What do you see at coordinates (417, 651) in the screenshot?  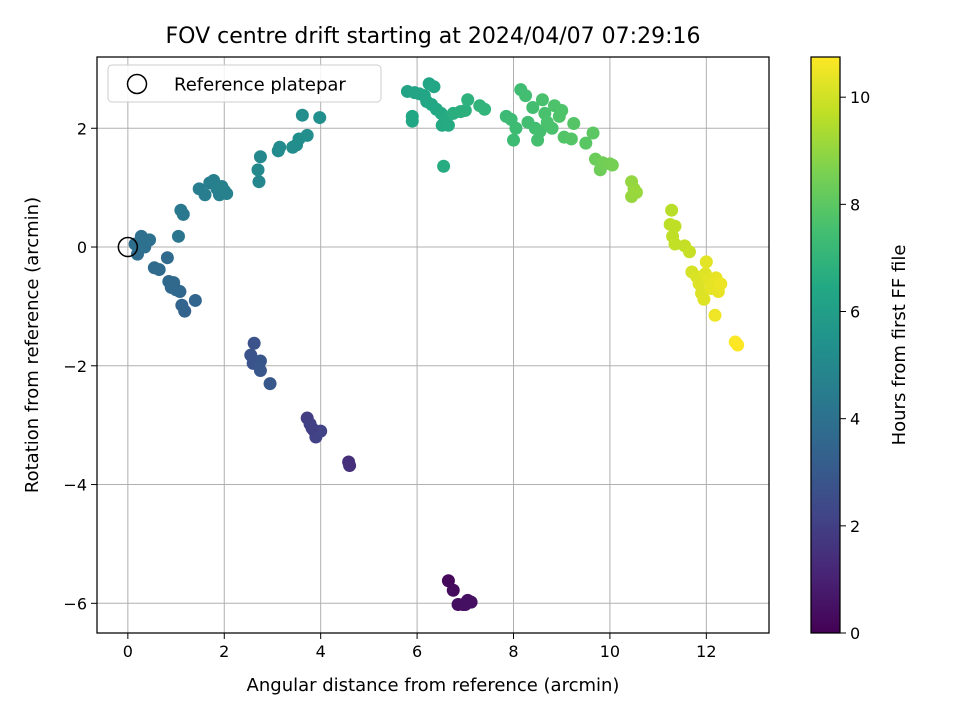 I see `x-tick-label: 6` at bounding box center [417, 651].